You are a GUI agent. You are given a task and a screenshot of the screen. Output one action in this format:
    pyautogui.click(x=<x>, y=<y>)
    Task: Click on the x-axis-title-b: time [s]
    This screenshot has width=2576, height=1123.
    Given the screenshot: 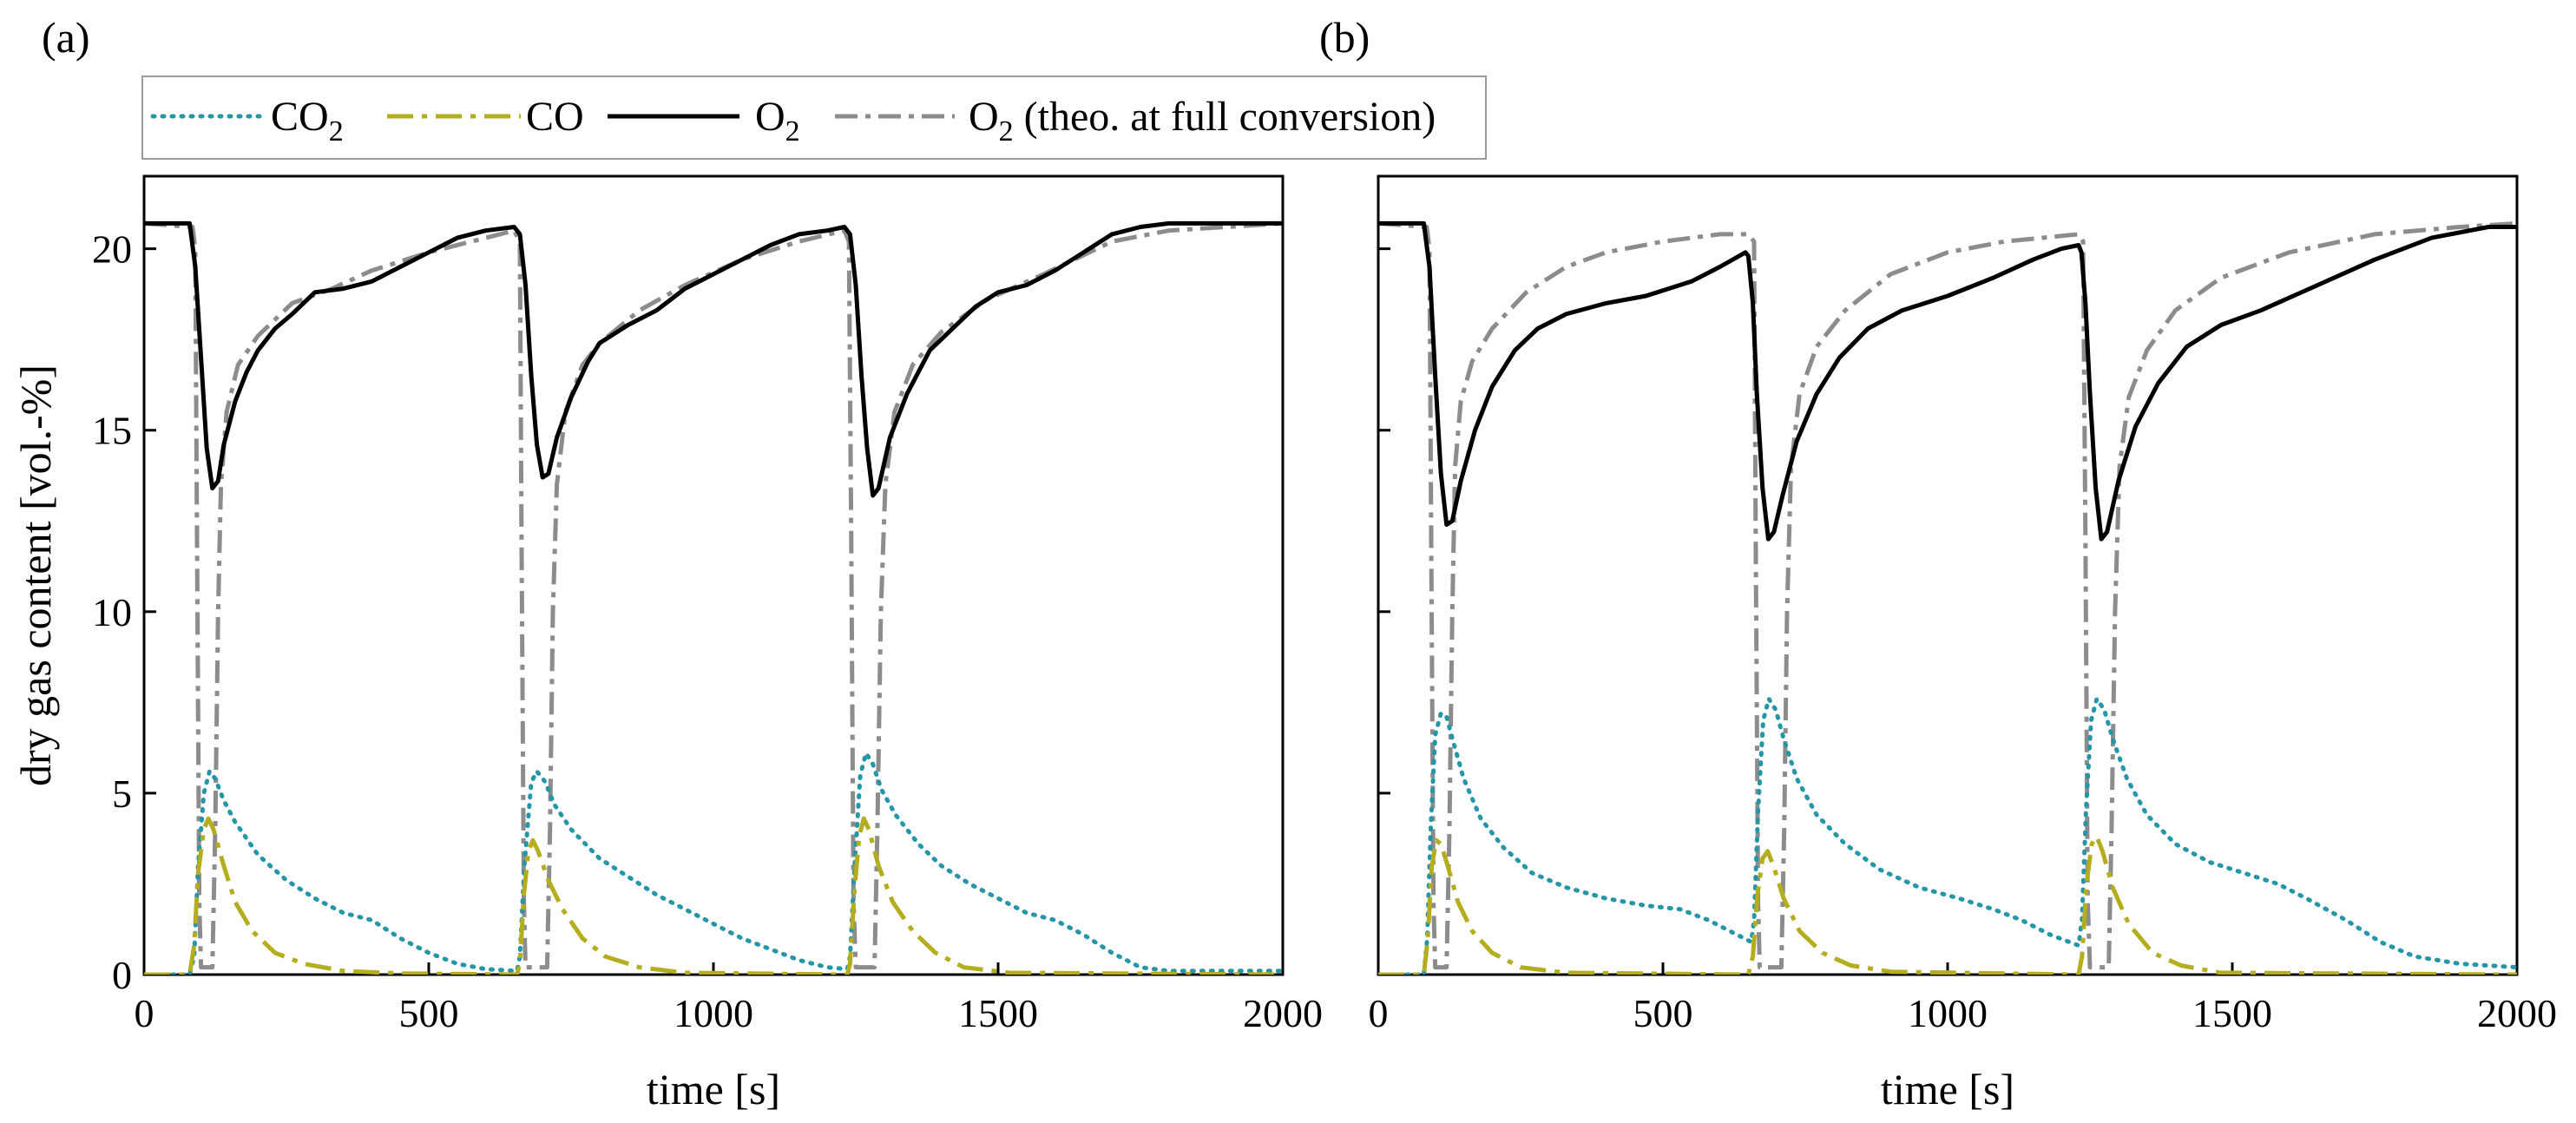 What is the action you would take?
    pyautogui.click(x=1948, y=1089)
    